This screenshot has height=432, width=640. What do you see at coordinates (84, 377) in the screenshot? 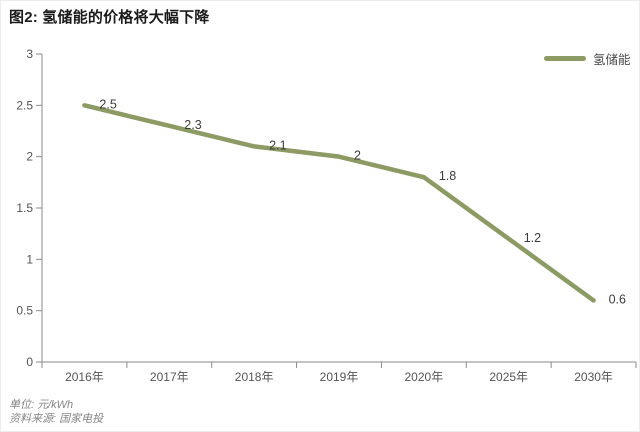
I see `x-tick-label: 2016年` at bounding box center [84, 377].